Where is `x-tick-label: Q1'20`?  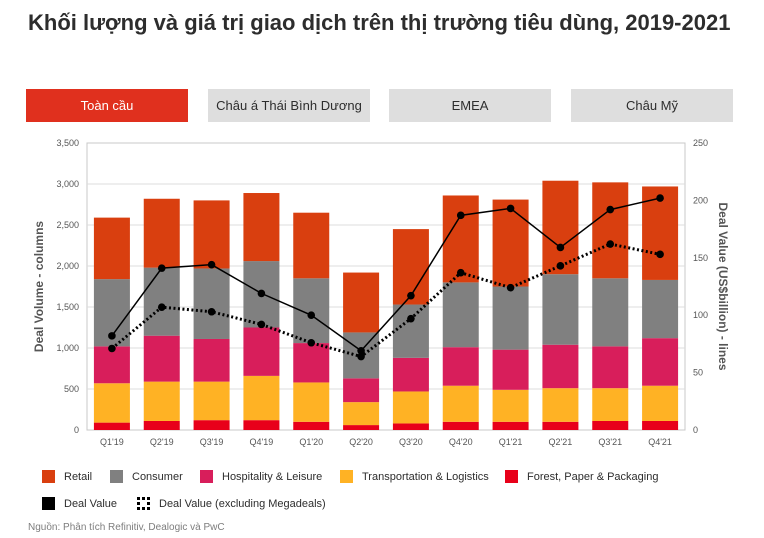 x-tick-label: Q1'20 is located at coordinates (311, 442).